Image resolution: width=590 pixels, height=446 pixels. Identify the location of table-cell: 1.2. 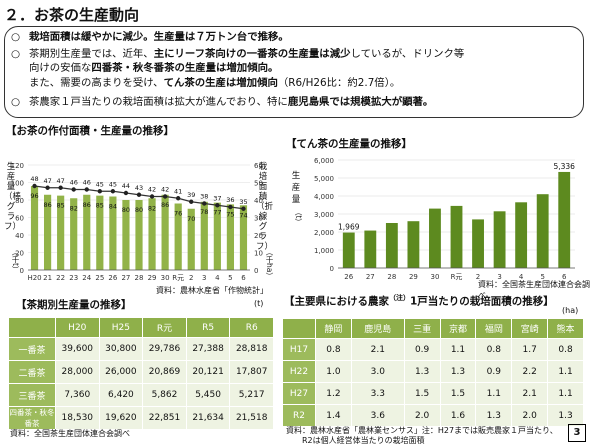
(333, 393).